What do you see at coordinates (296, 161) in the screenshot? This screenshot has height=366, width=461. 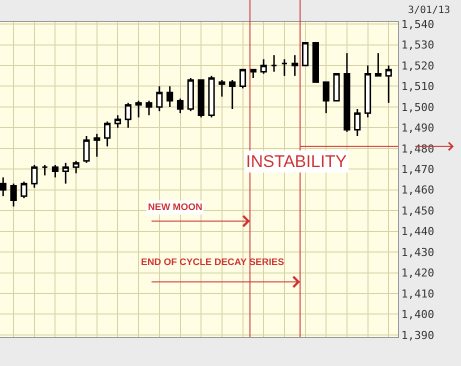 I see `ref-line-label: INSTABILITY` at bounding box center [296, 161].